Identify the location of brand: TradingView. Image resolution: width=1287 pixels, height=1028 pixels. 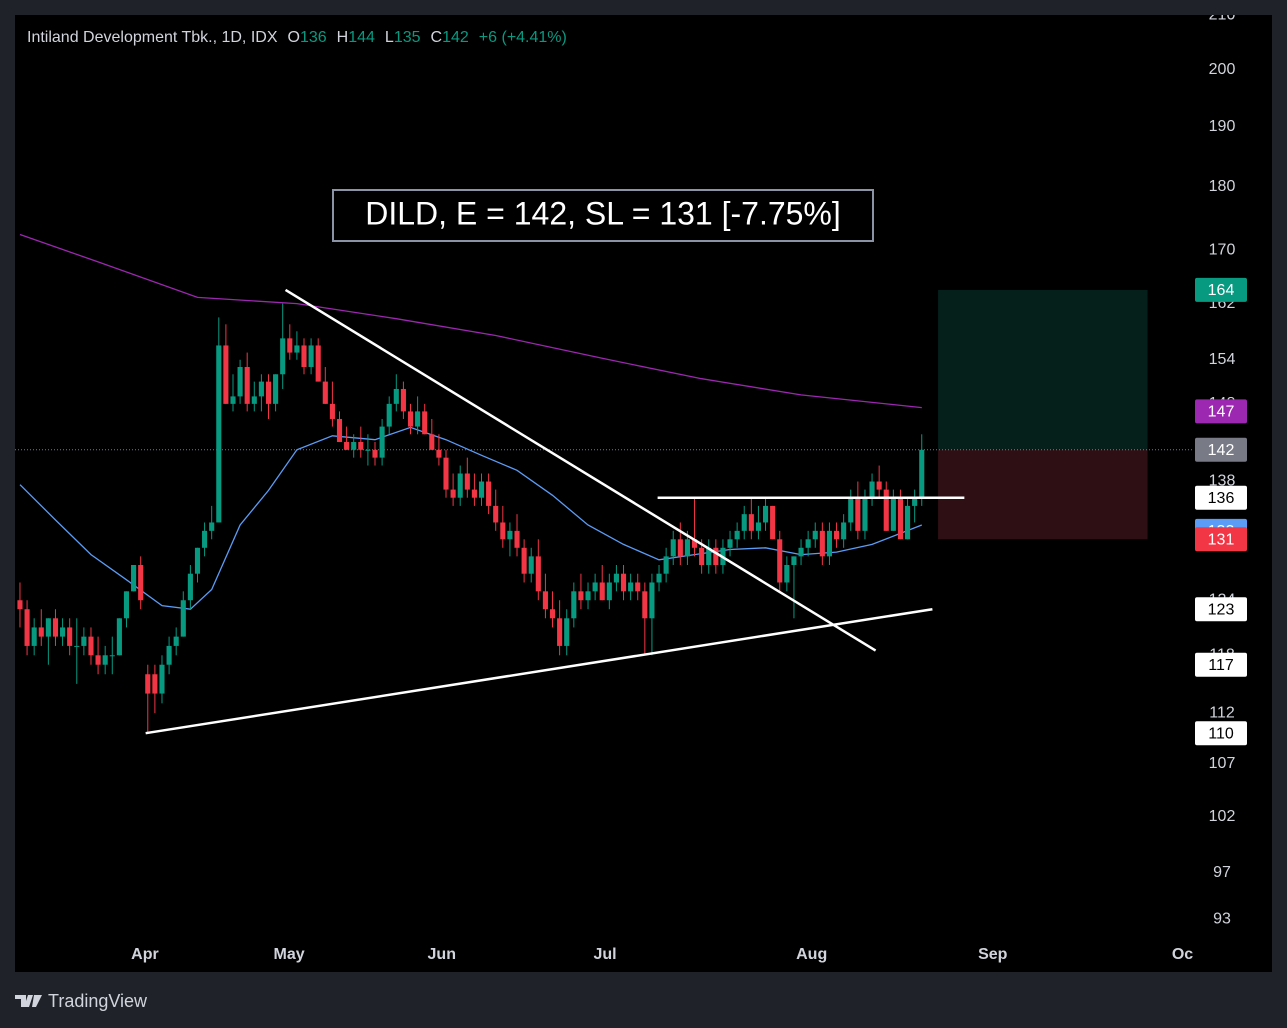
(98, 1001).